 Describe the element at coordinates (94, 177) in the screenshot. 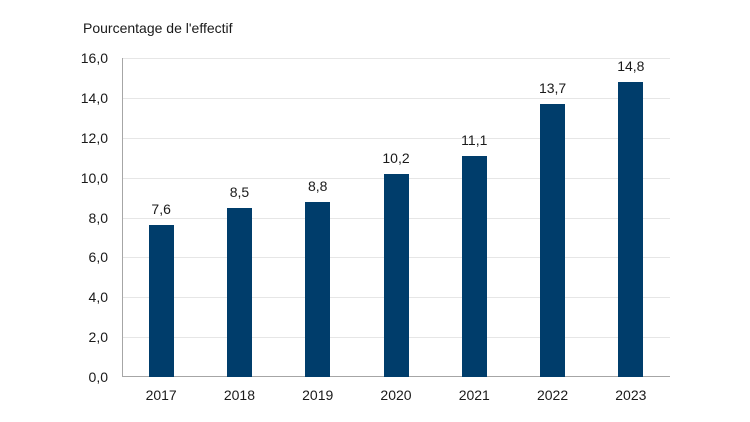

I see `y-tick-label: 10,0` at that location.